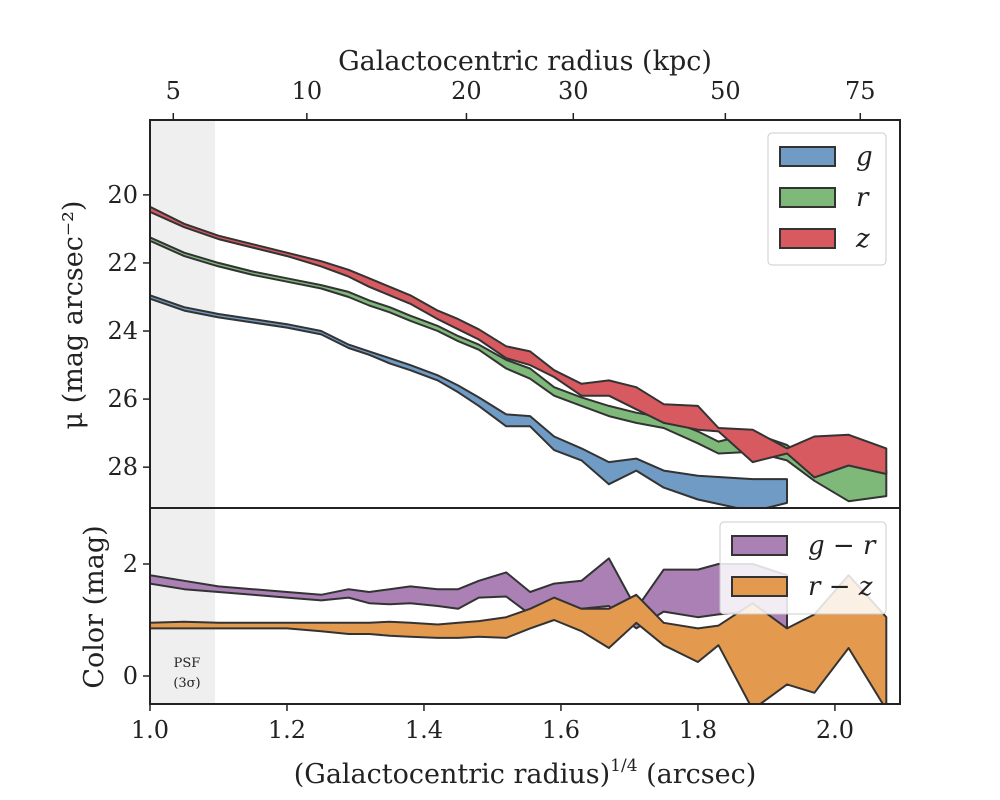 Image resolution: width=1000 pixels, height=800 pixels. I want to click on x-axis-label-base: (Galactocentric radius), so click(452, 774).